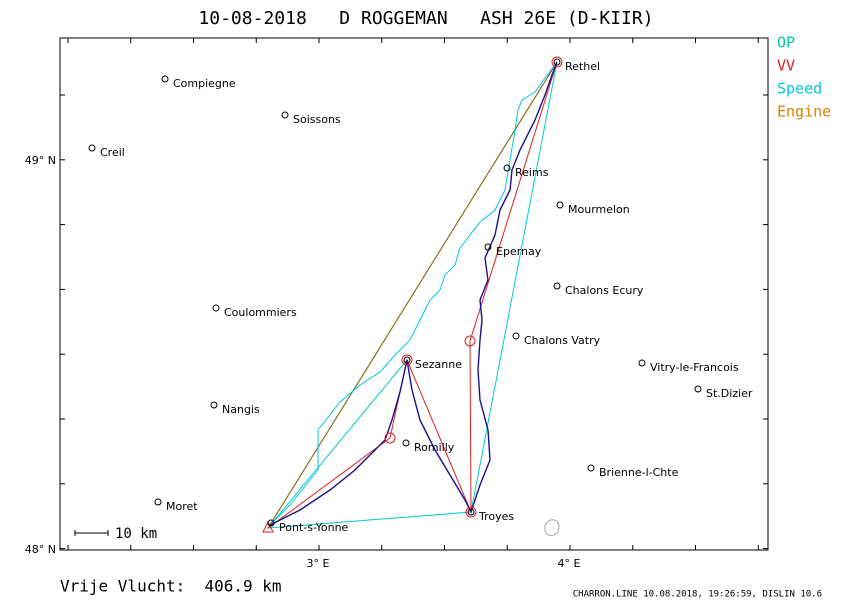 This screenshot has height=607, width=853. Describe the element at coordinates (434, 447) in the screenshot. I see `town-label: Romilly` at that location.